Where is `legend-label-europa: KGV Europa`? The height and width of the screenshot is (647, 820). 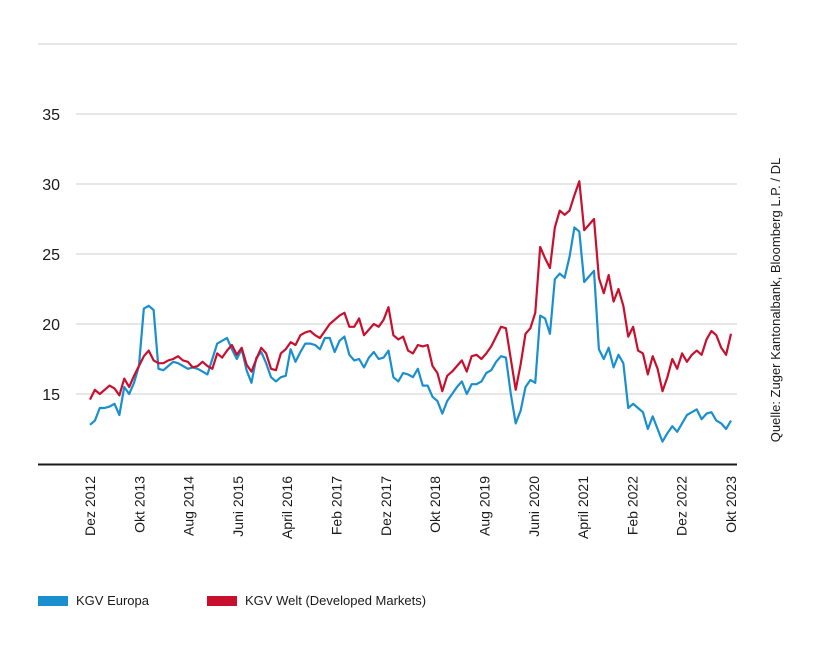
legend-label-europa: KGV Europa is located at coordinates (112, 600).